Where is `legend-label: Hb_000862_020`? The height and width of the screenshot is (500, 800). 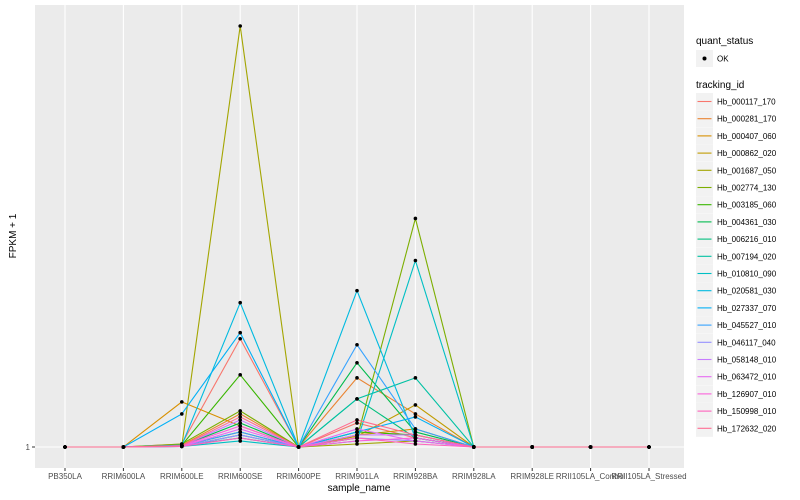 legend-label: Hb_000862_020 is located at coordinates (747, 153).